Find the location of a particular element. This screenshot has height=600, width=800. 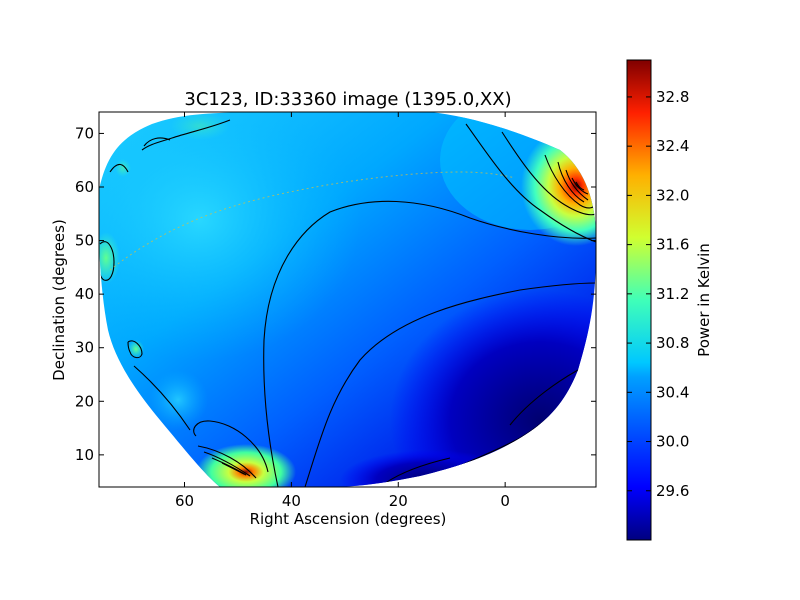

colorbar-tick-label: 32.4 is located at coordinates (672, 146).